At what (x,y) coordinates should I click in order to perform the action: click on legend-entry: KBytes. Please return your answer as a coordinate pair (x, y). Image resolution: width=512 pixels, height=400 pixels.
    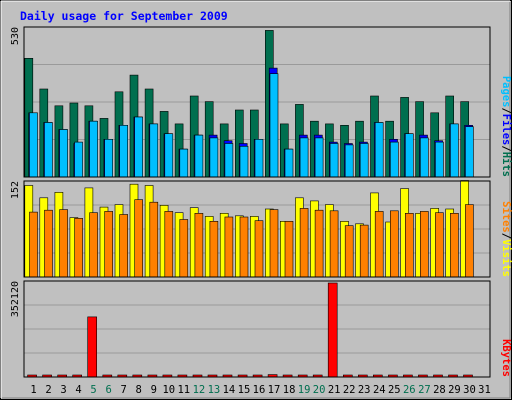
    Looking at the image, I should click on (506, 358).